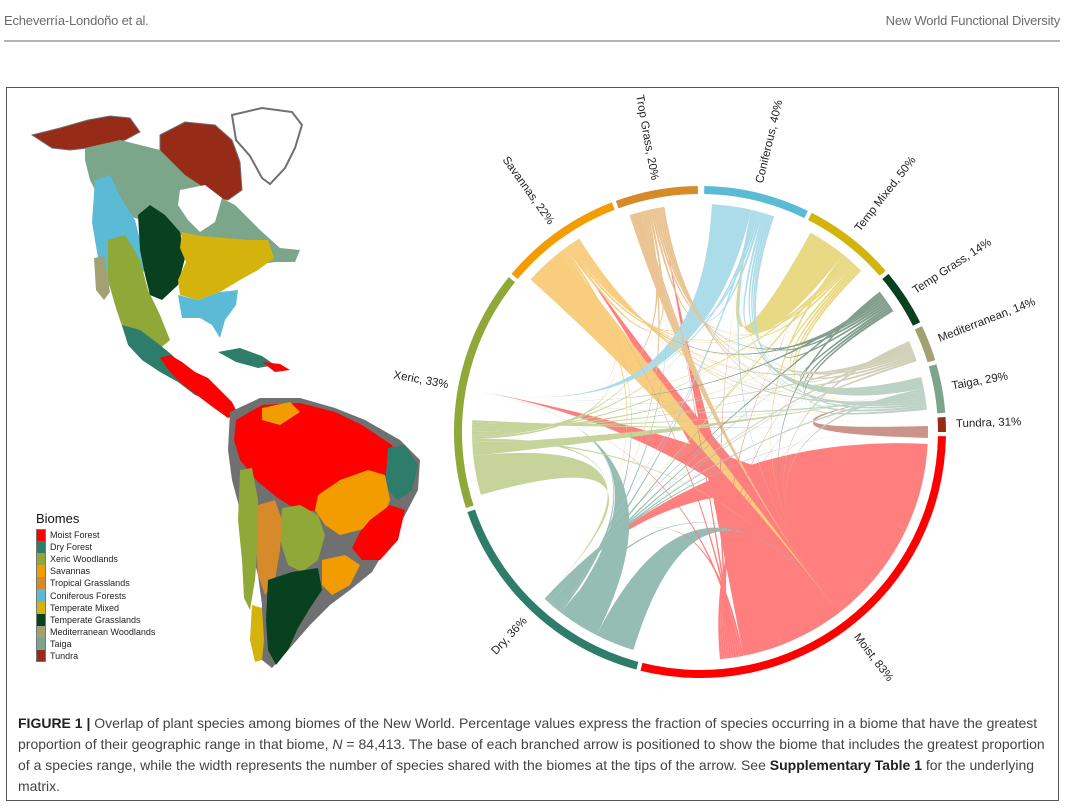 The height and width of the screenshot is (812, 1068). What do you see at coordinates (281, 413) in the screenshot?
I see `map-llanos-savanna` at bounding box center [281, 413].